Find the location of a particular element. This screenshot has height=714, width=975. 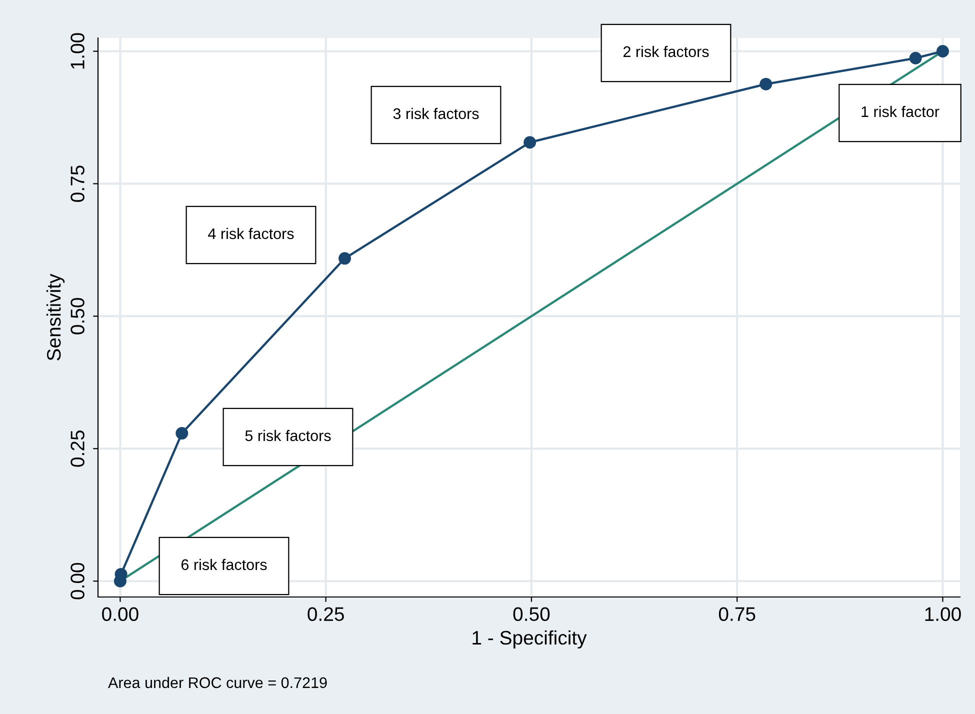

annotation: 3 risk factors is located at coordinates (436, 114).